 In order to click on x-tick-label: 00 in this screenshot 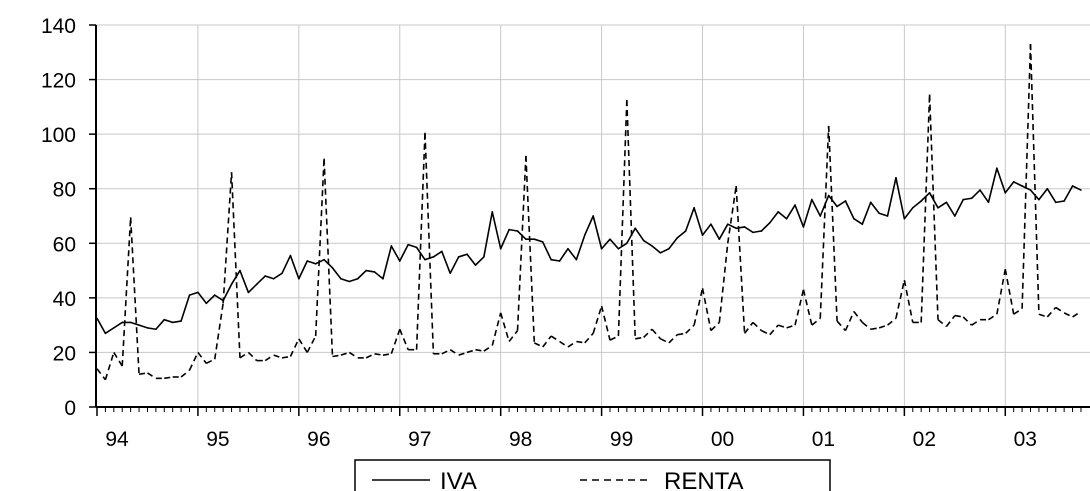, I will do `click(722, 439)`.